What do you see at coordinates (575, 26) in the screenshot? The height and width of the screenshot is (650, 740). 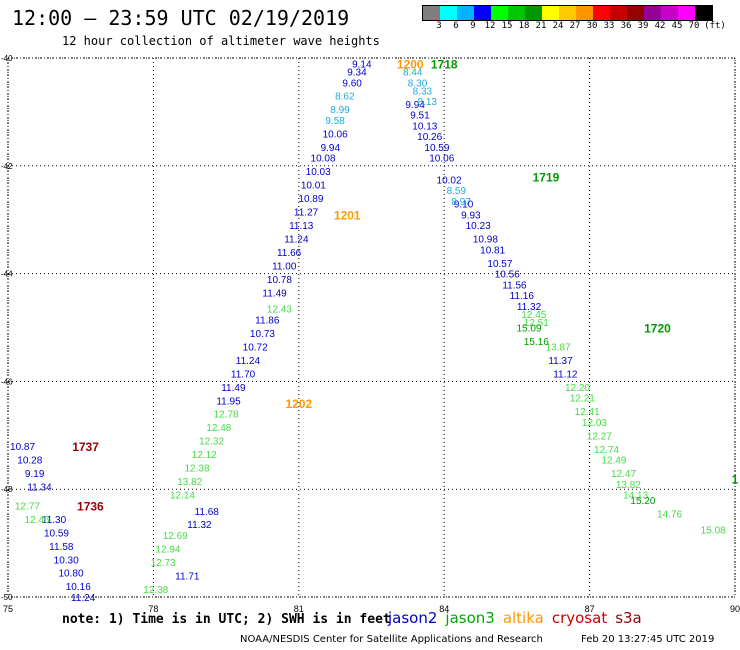 I see `color-scale-label: 27` at bounding box center [575, 26].